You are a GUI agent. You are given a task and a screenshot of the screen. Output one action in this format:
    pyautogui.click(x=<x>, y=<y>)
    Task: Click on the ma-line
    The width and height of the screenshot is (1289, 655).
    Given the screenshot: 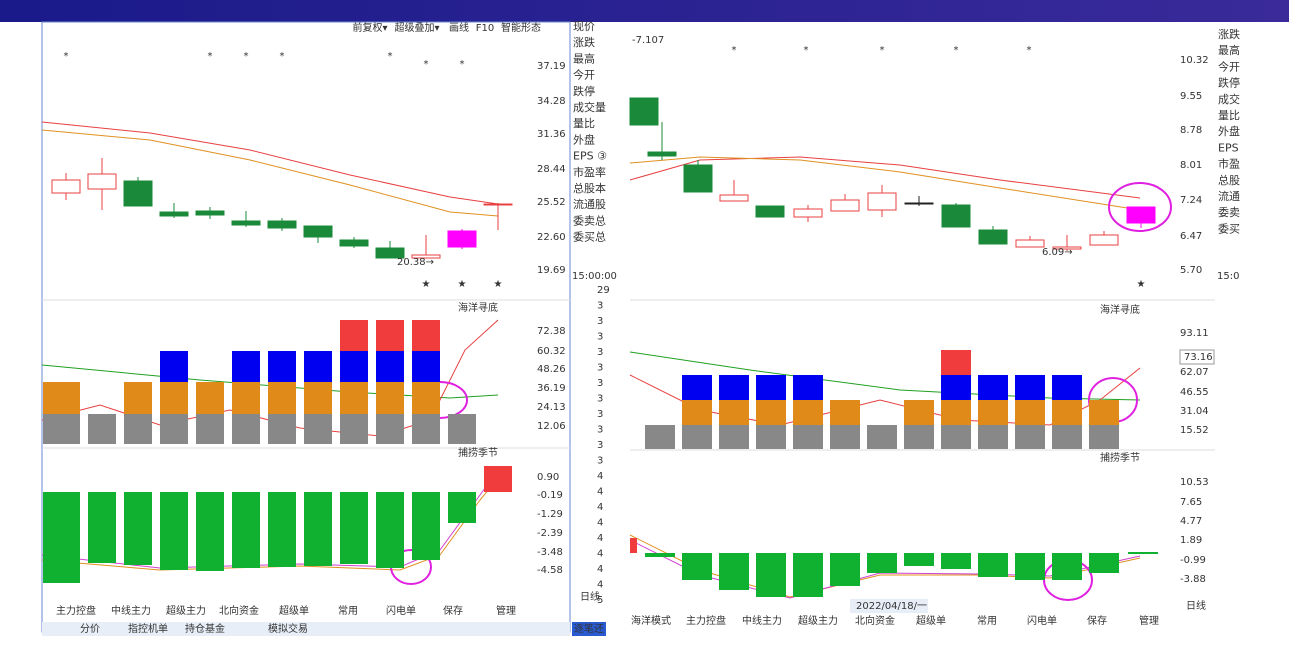 What is the action you would take?
    pyautogui.click(x=270, y=173)
    